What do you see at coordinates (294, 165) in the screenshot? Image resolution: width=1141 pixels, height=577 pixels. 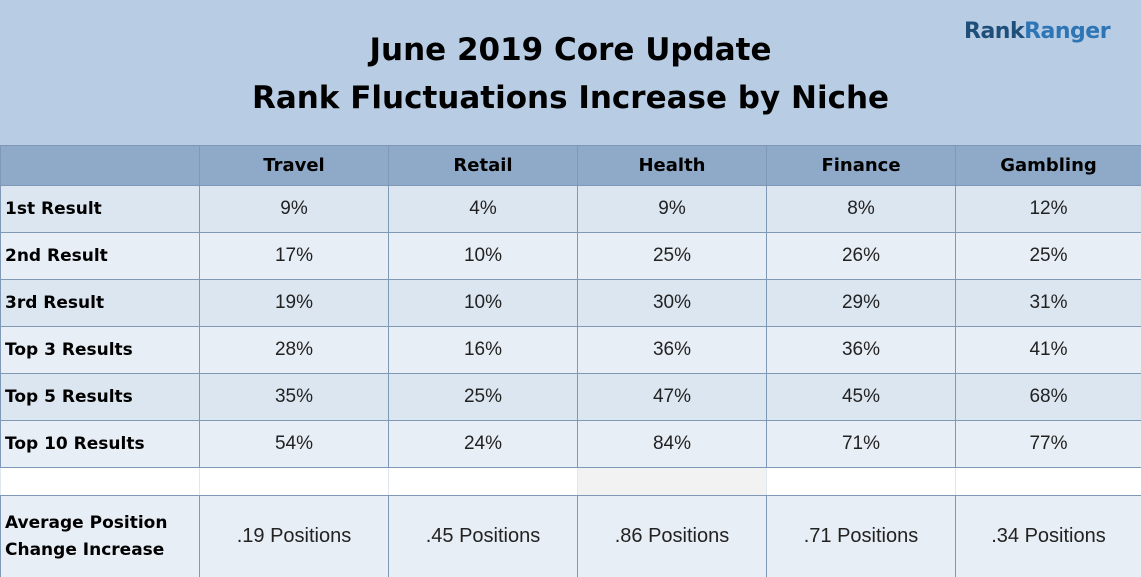 I see `column-header-travel: Travel` at bounding box center [294, 165].